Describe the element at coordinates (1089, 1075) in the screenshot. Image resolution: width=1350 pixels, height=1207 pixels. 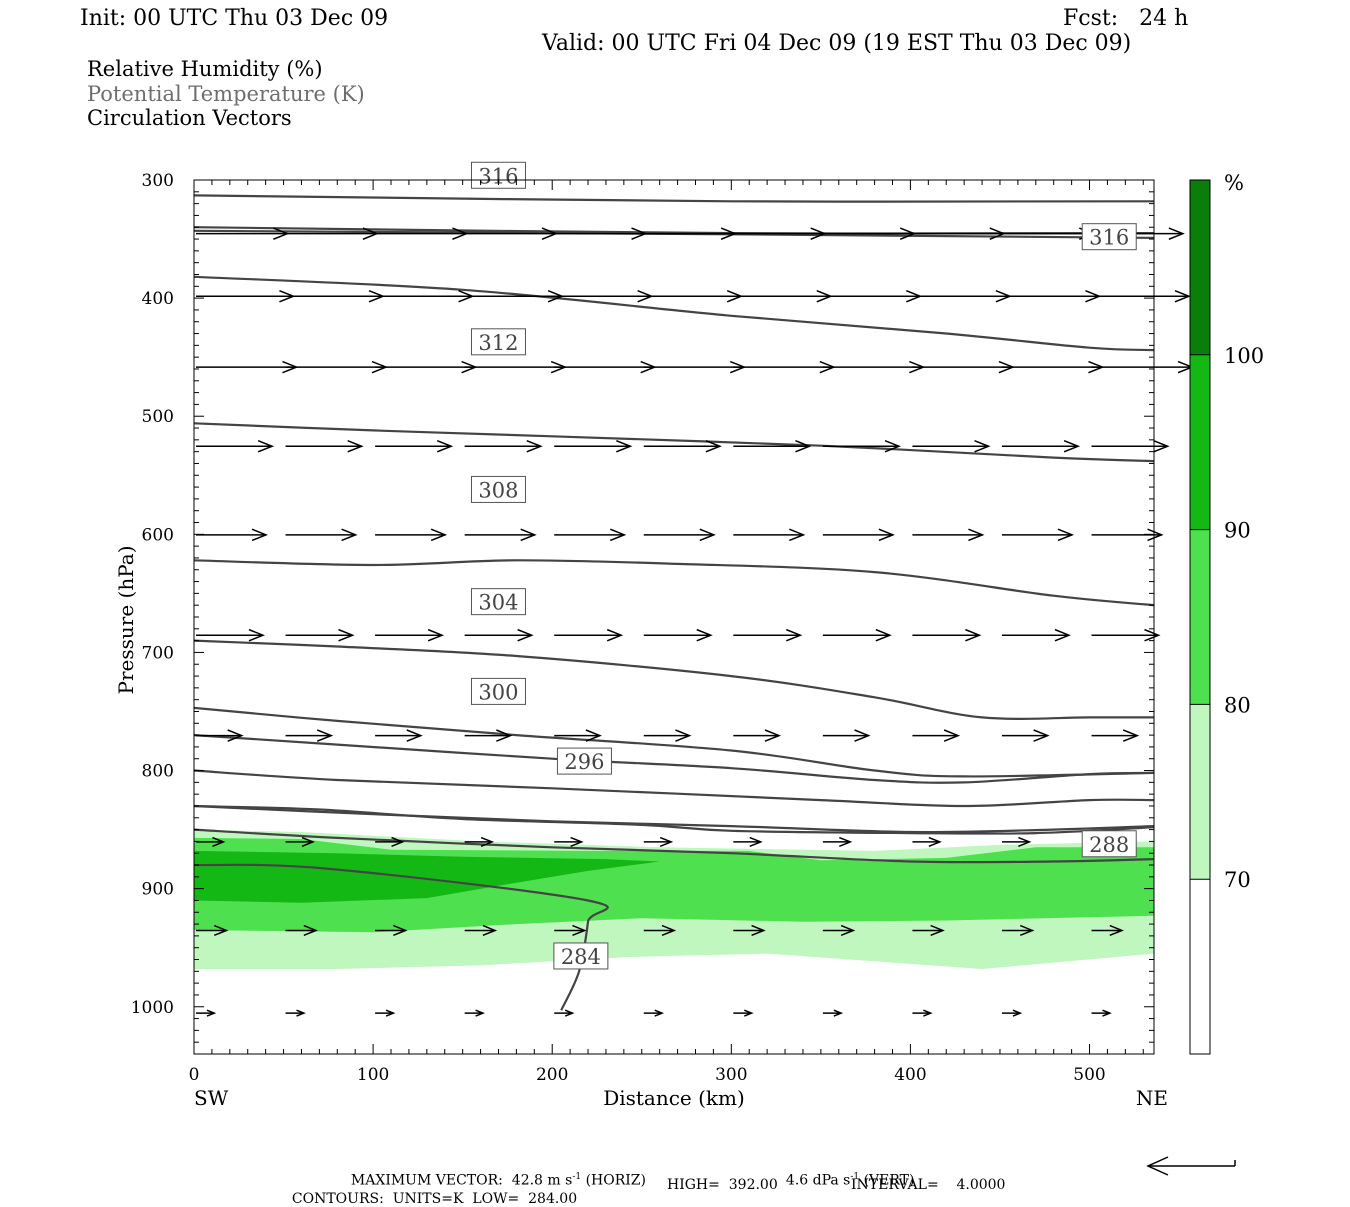
I see `x-tick-label: 500` at that location.